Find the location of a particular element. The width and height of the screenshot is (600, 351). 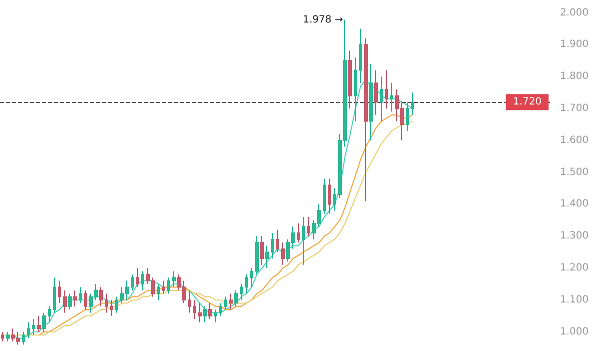

y-tick-label: 1.600 is located at coordinates (574, 140).